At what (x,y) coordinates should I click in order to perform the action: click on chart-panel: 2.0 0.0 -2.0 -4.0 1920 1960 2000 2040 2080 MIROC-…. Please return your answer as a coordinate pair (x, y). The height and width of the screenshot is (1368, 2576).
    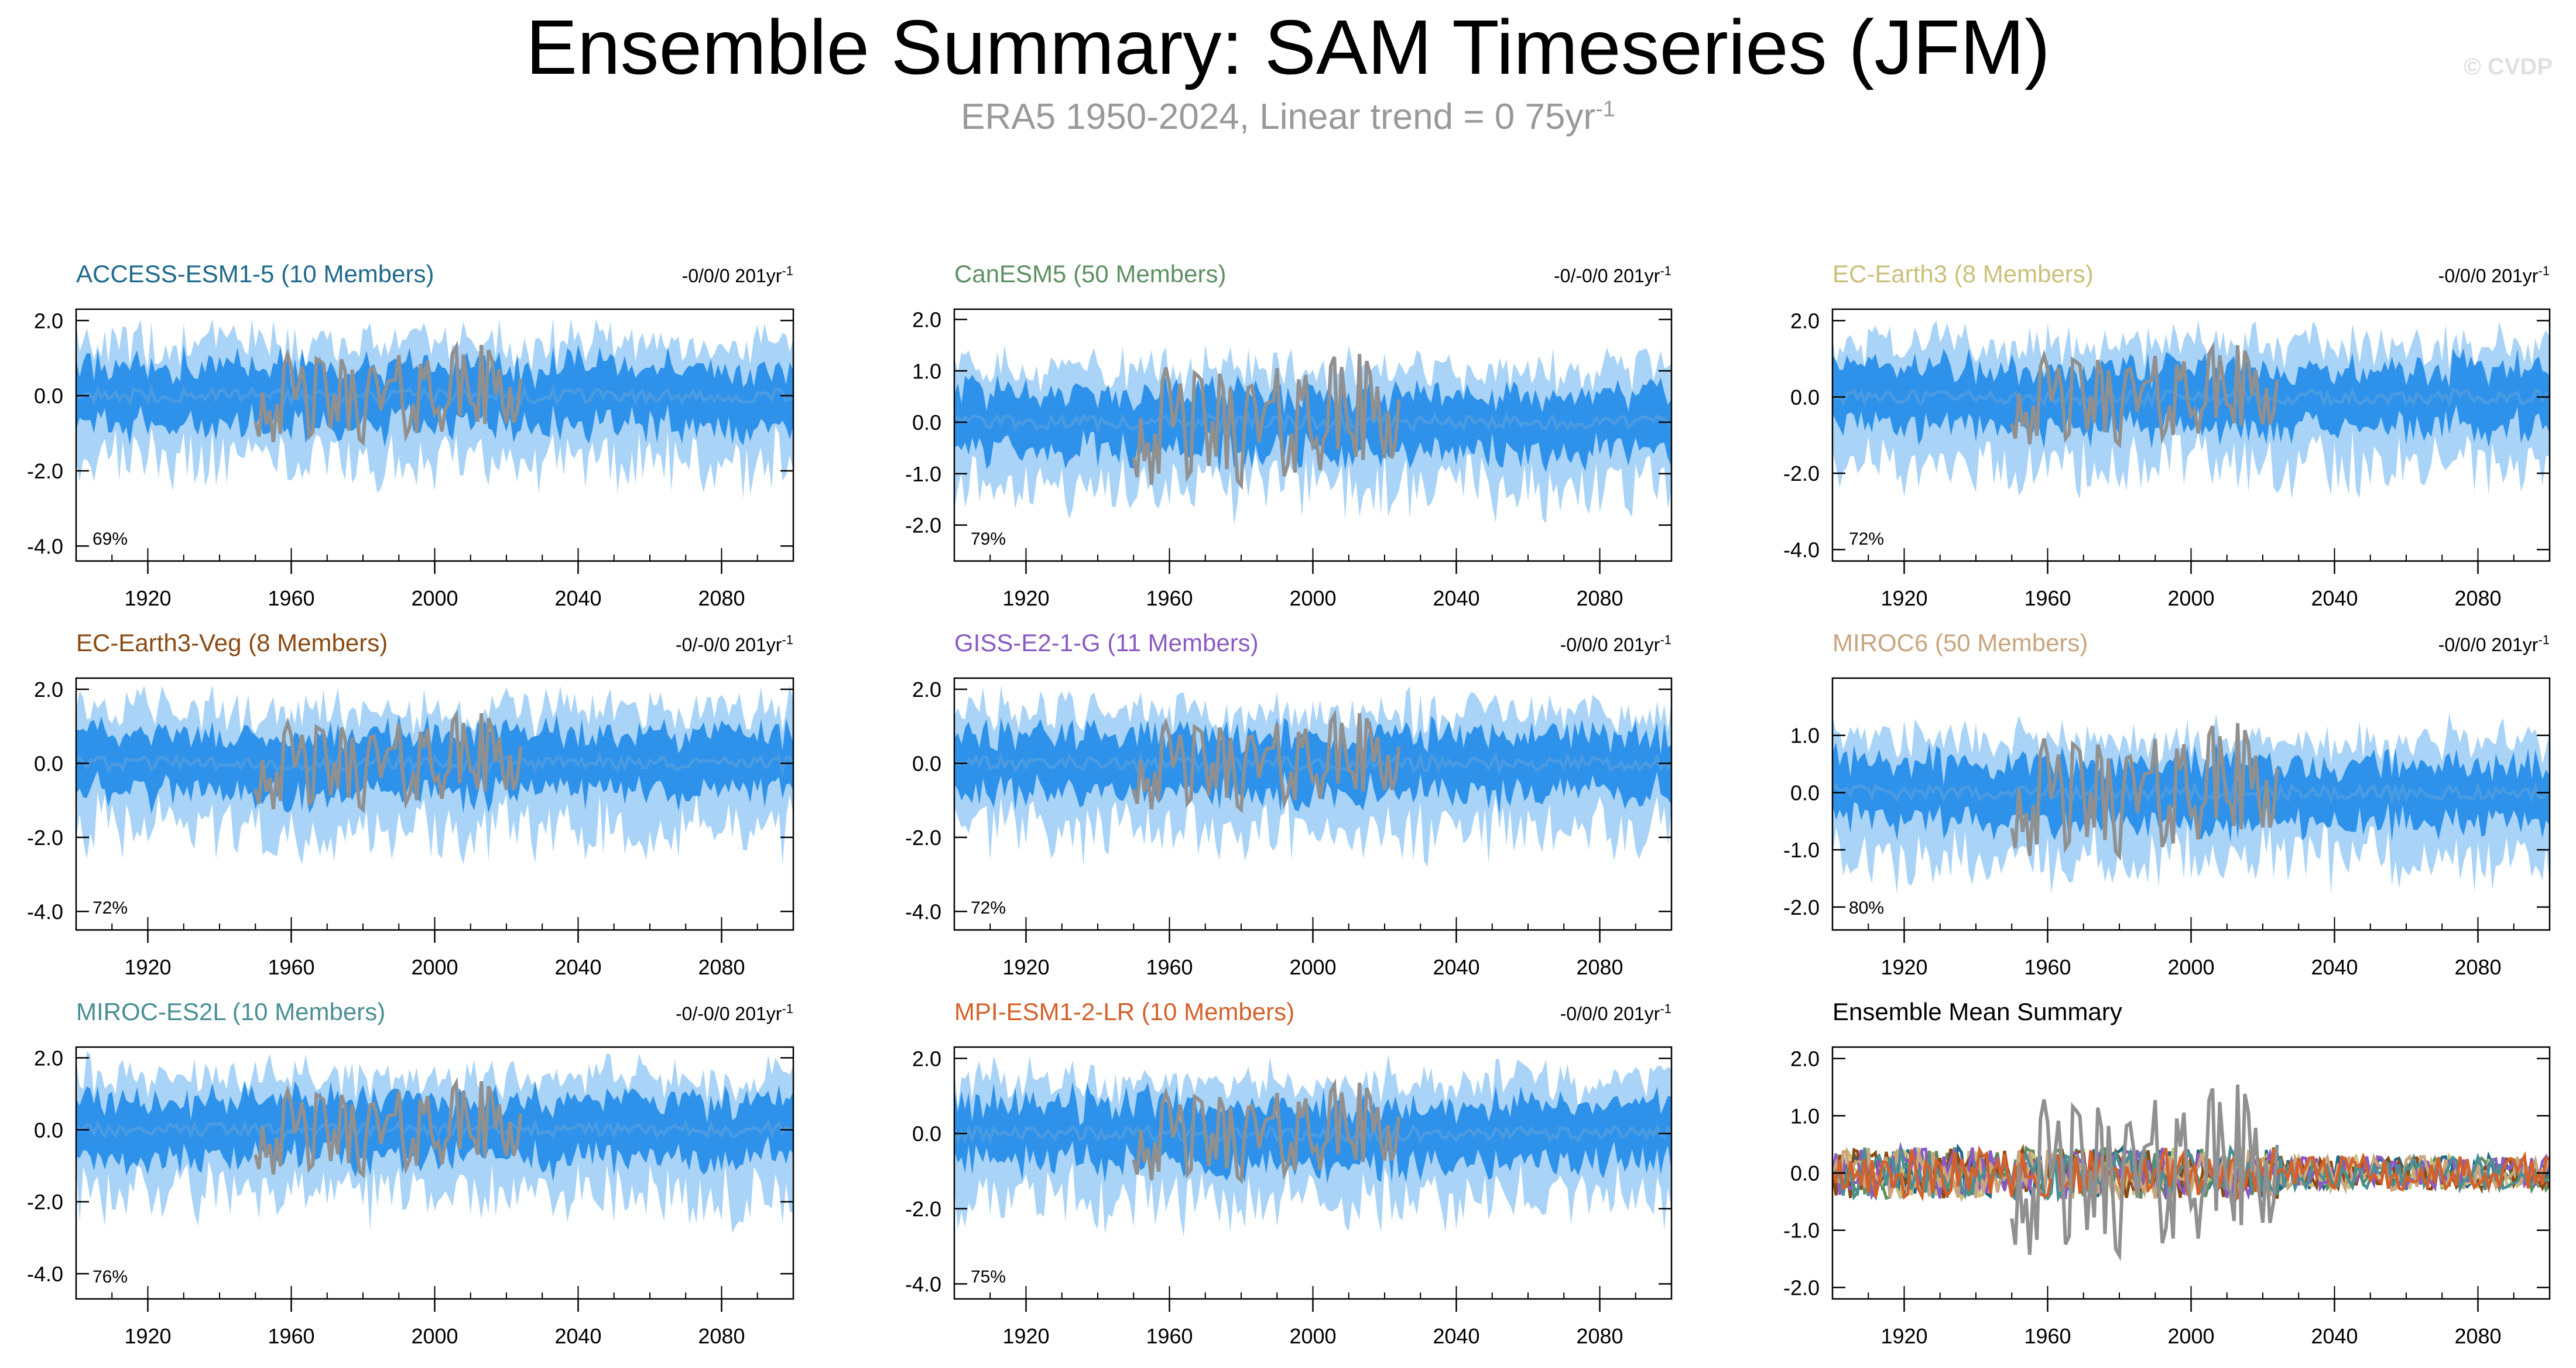
    Looking at the image, I should click on (410, 1173).